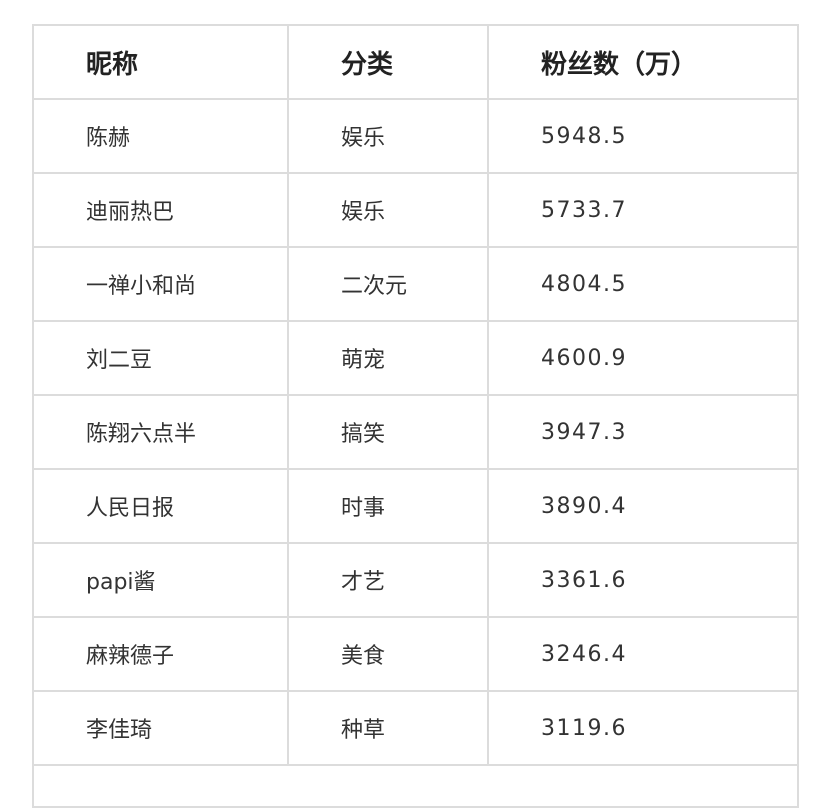 The image size is (828, 808). What do you see at coordinates (160, 358) in the screenshot?
I see `nickname-cell: 刘二豆` at bounding box center [160, 358].